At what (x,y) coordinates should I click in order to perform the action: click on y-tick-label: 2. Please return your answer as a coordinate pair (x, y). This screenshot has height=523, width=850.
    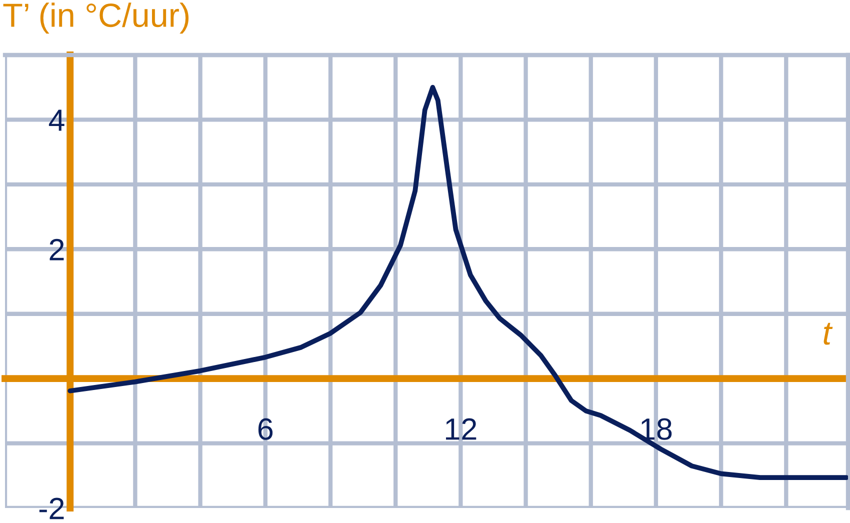
    Looking at the image, I should click on (57, 249).